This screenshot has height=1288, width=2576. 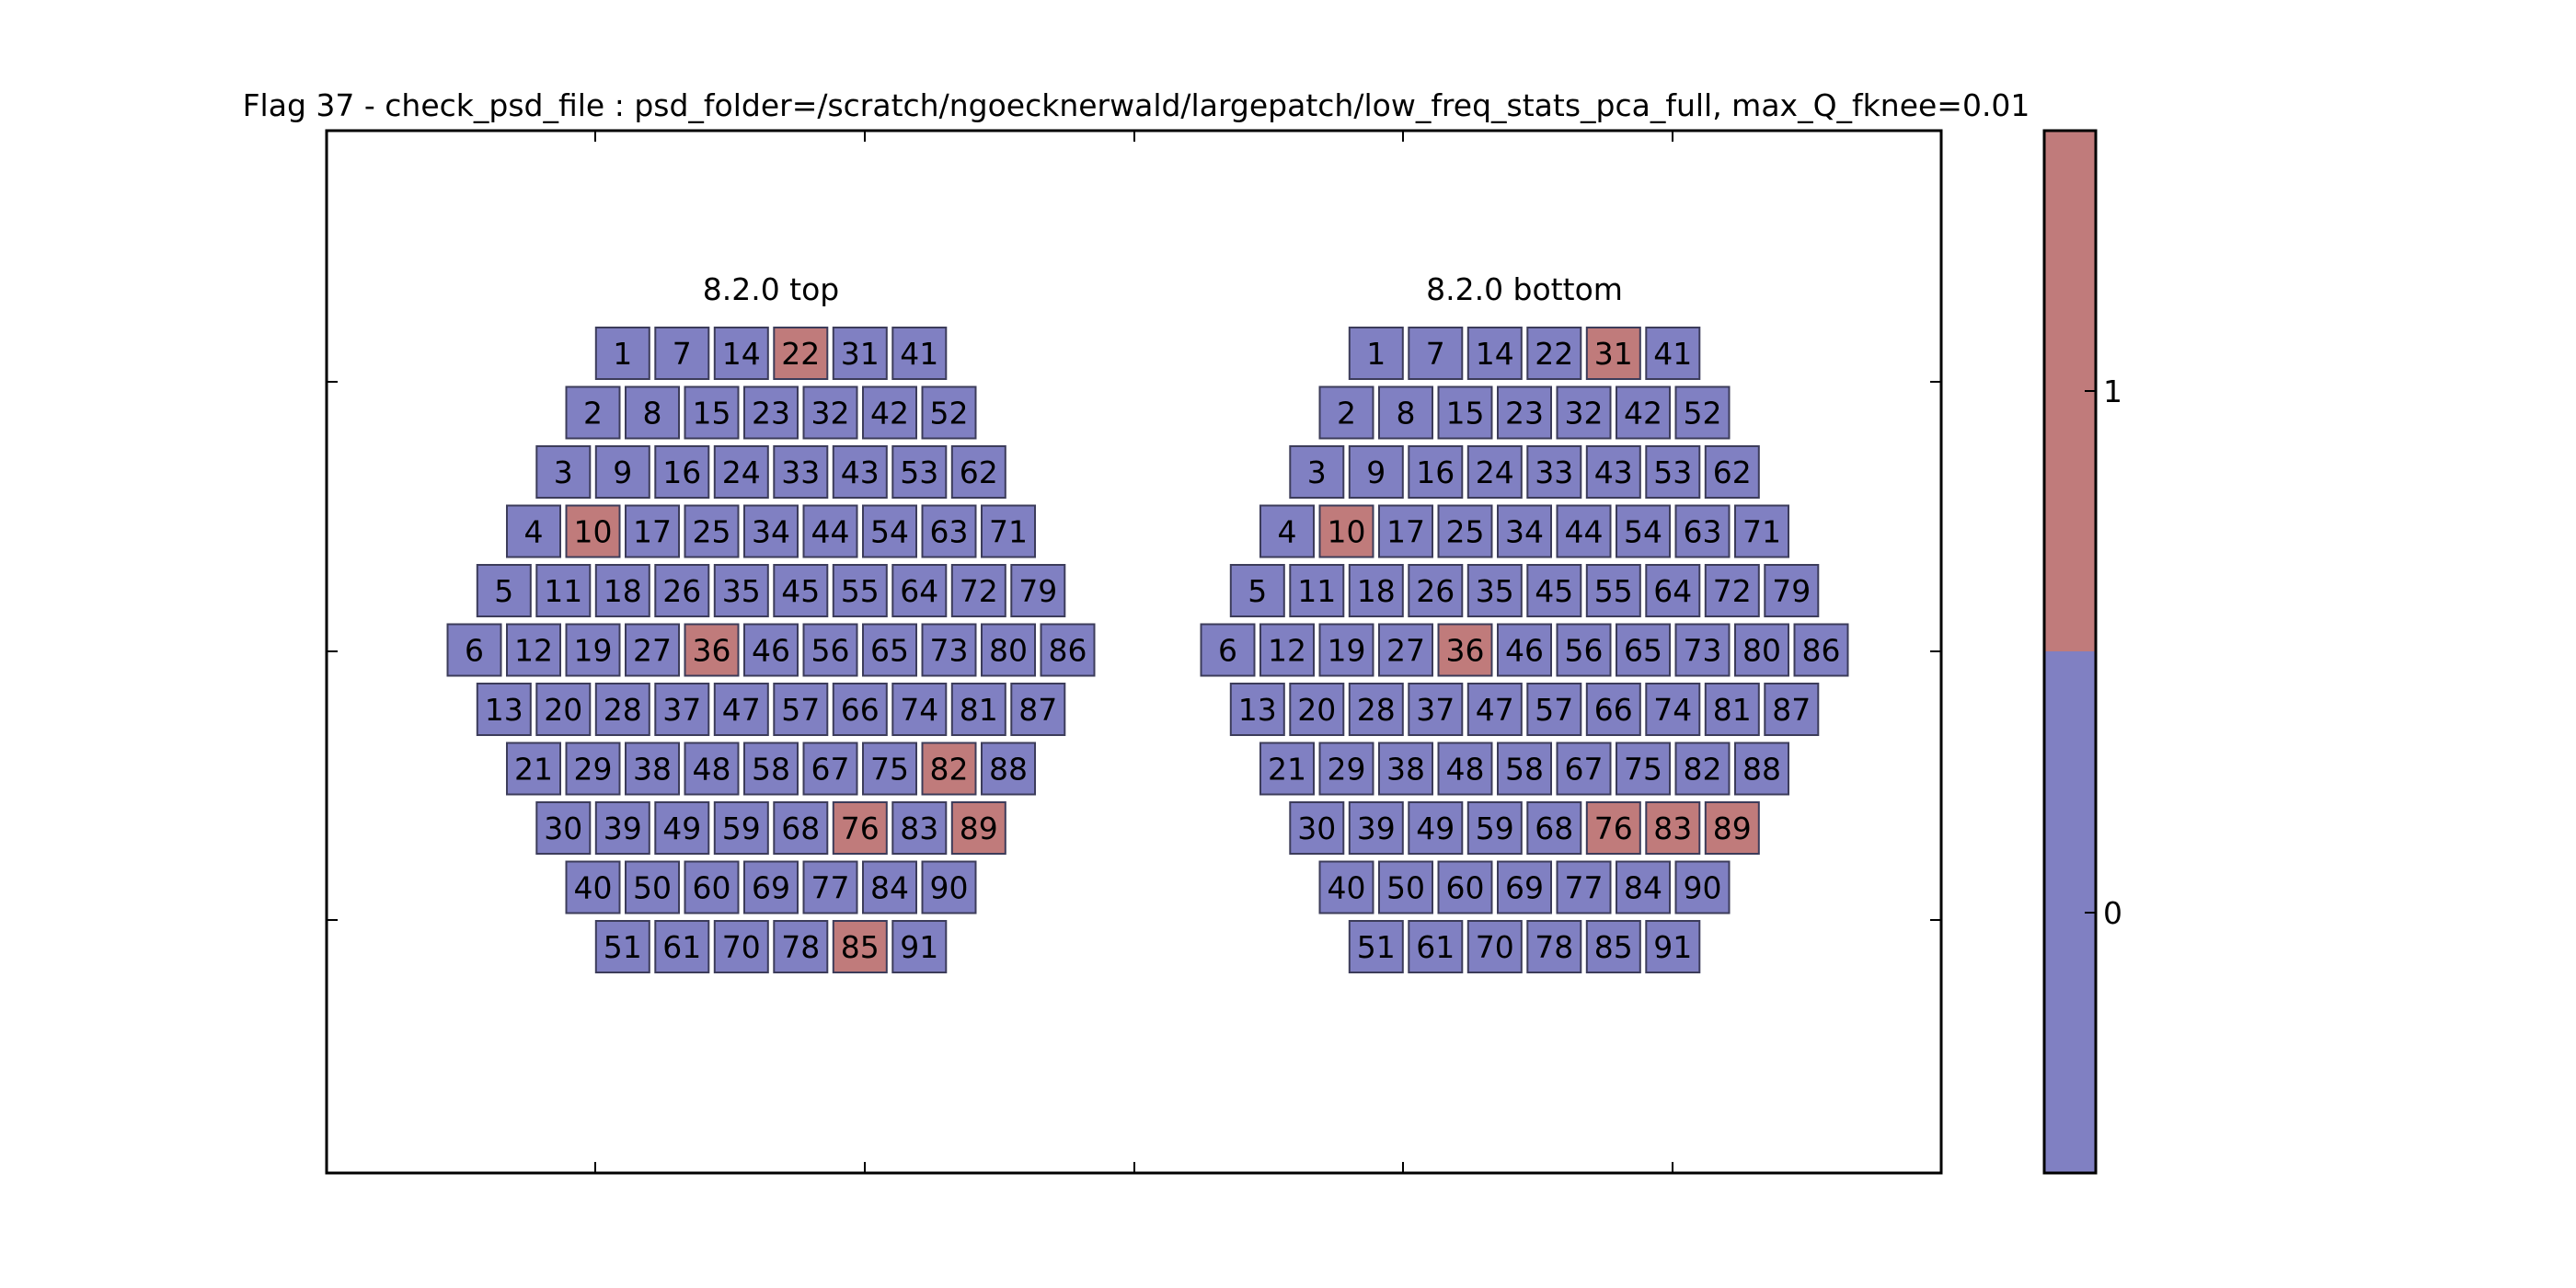 What do you see at coordinates (1435, 828) in the screenshot?
I see `detector-label: 49` at bounding box center [1435, 828].